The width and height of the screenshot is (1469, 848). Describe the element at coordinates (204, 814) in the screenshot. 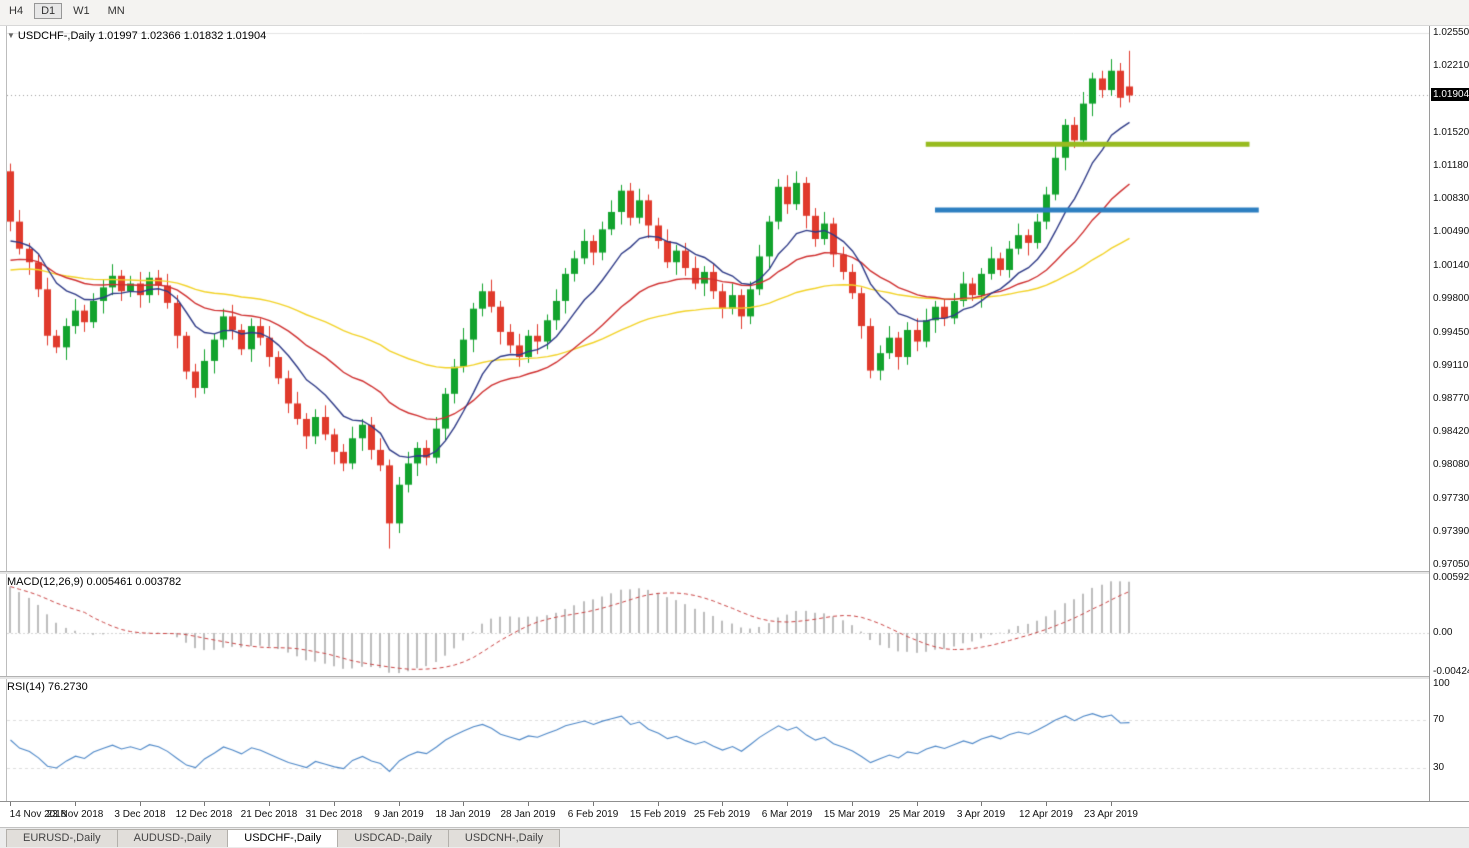

I see `date-axis-label: 12 Dec 2018` at that location.